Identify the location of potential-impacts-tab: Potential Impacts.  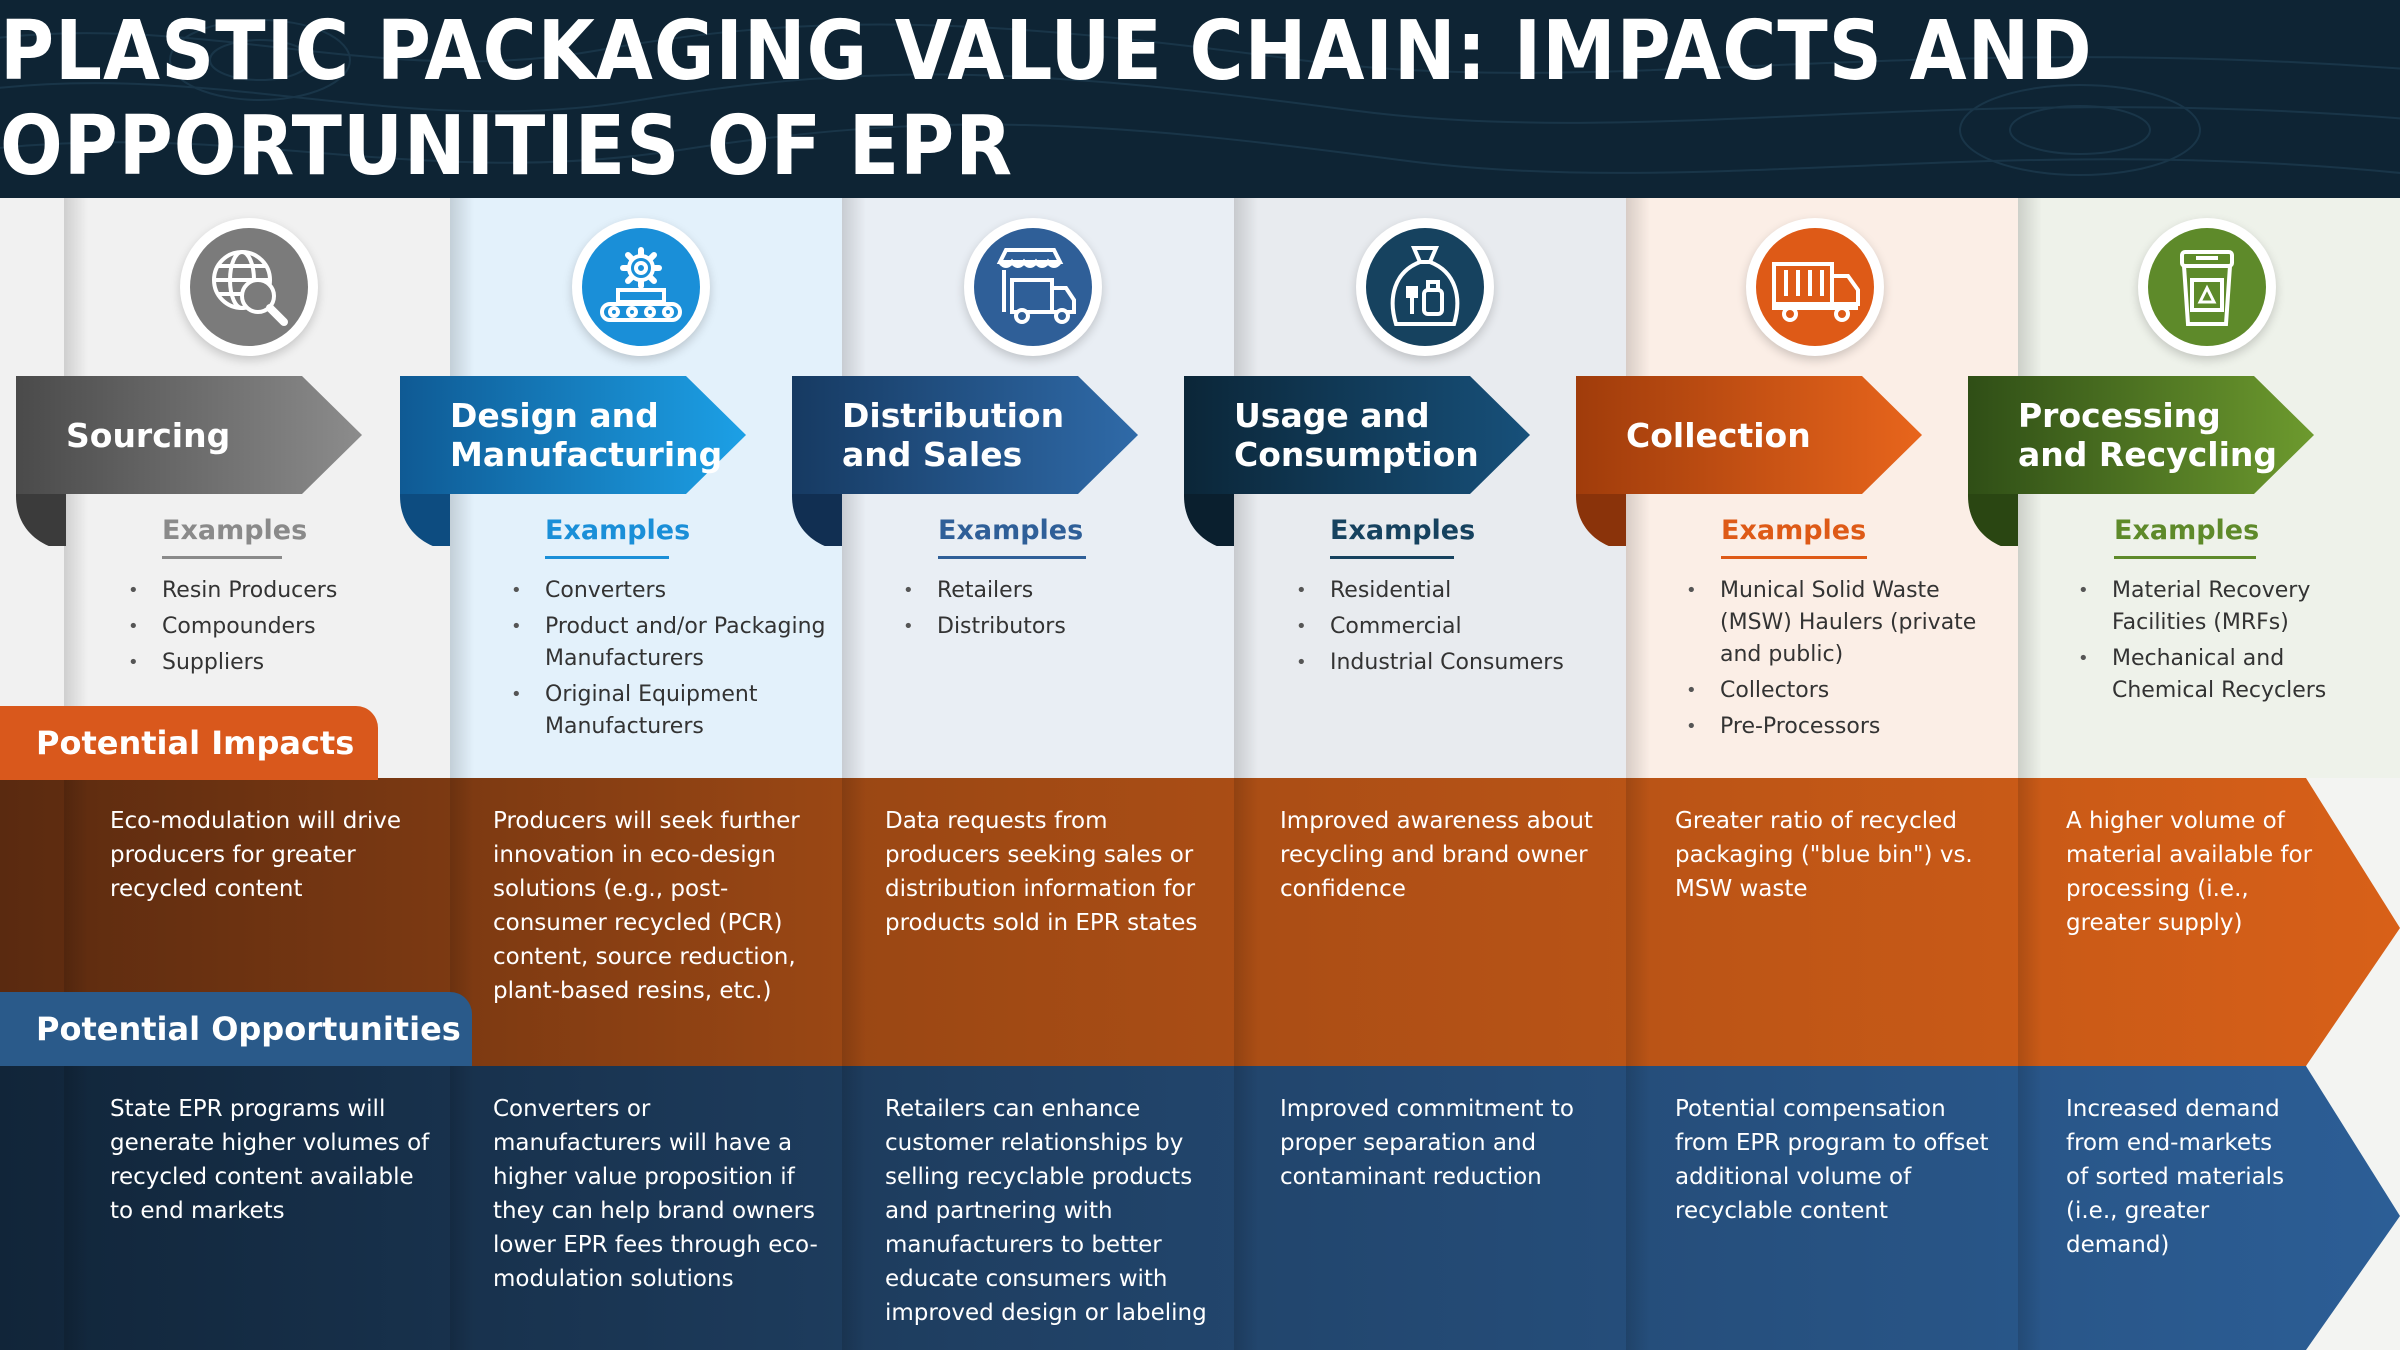
(189, 743).